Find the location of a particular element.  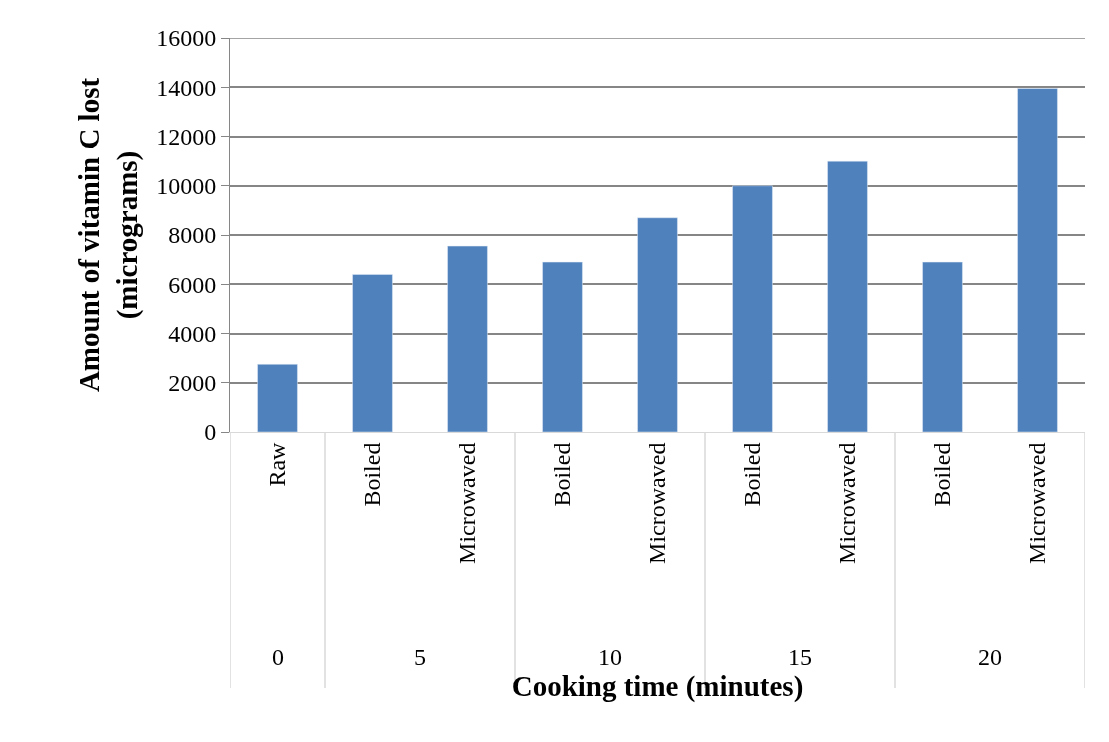

y-tick-label: 0 is located at coordinates (210, 432).